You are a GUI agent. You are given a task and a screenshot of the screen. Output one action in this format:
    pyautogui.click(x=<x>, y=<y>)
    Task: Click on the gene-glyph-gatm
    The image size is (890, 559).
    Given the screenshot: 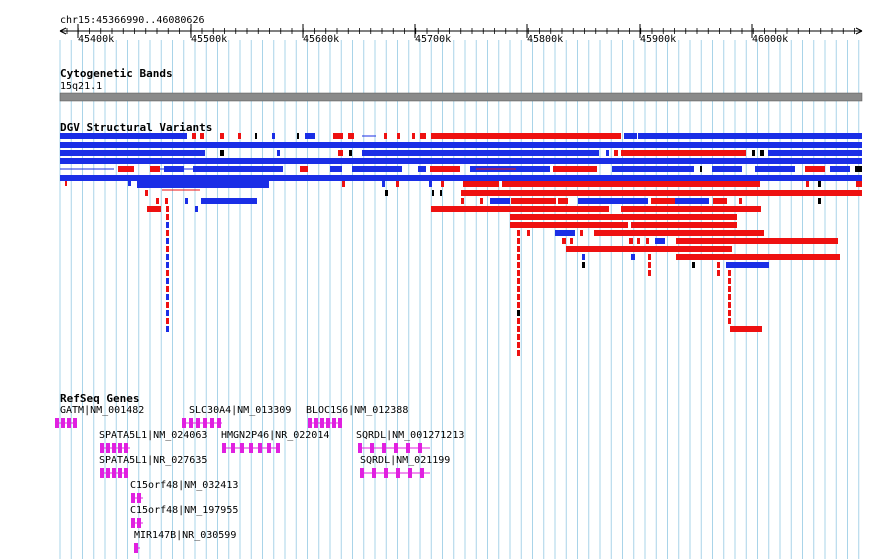 What is the action you would take?
    pyautogui.click(x=66, y=423)
    